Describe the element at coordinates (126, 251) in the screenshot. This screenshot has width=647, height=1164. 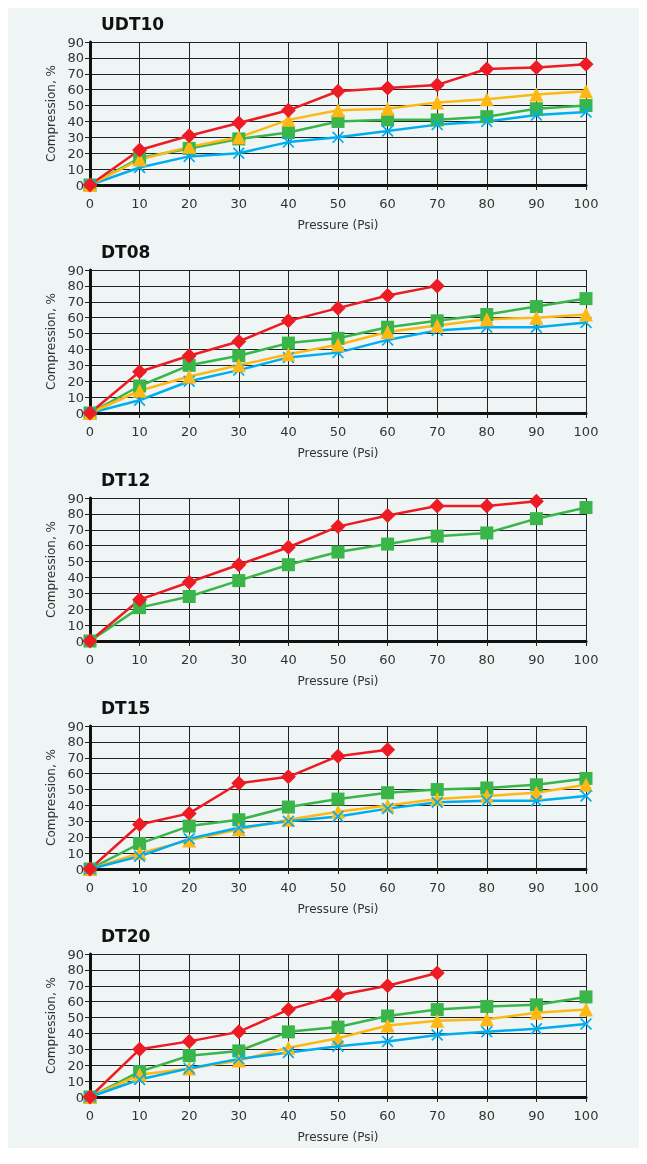
I see `chart-title: DT08` at that location.